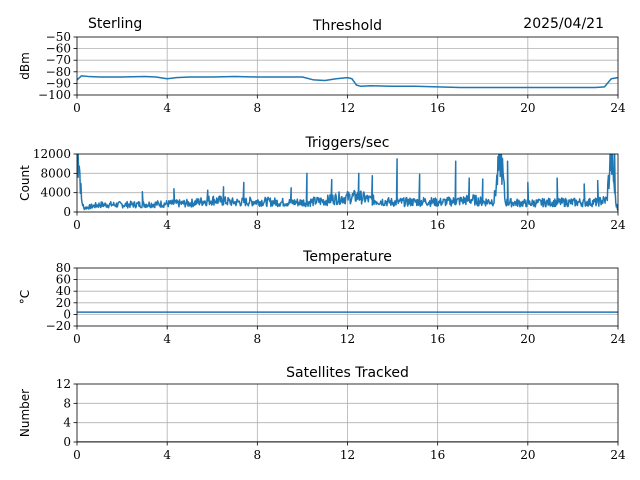  What do you see at coordinates (67, 423) in the screenshot?
I see `y-tick-label: 4` at bounding box center [67, 423].